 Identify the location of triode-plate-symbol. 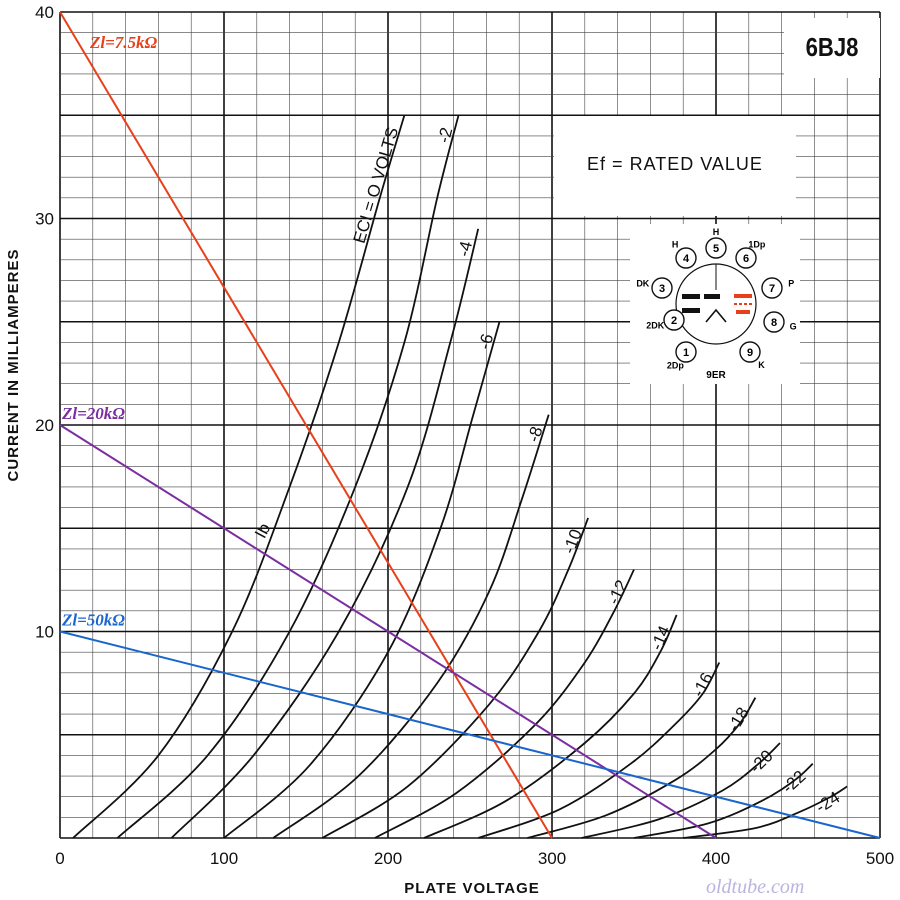
(712, 296).